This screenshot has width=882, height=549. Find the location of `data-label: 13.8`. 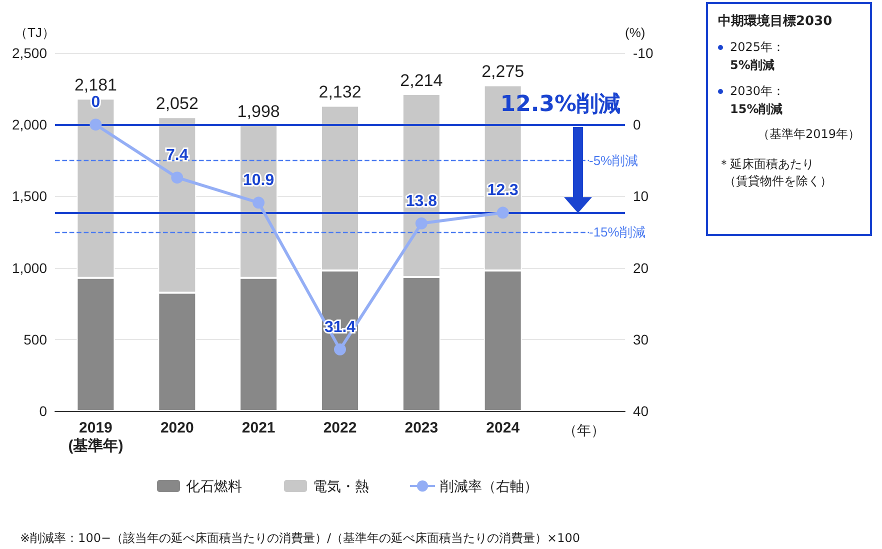

data-label: 13.8 is located at coordinates (422, 201).